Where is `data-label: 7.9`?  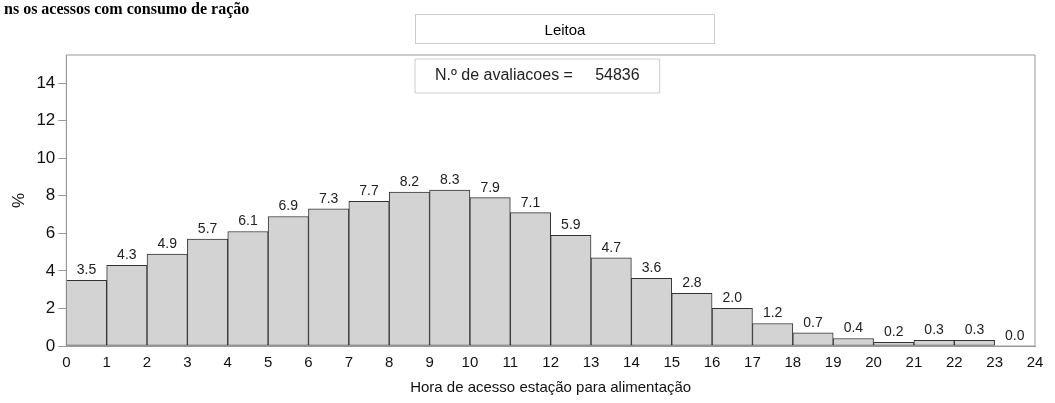 data-label: 7.9 is located at coordinates (490, 186).